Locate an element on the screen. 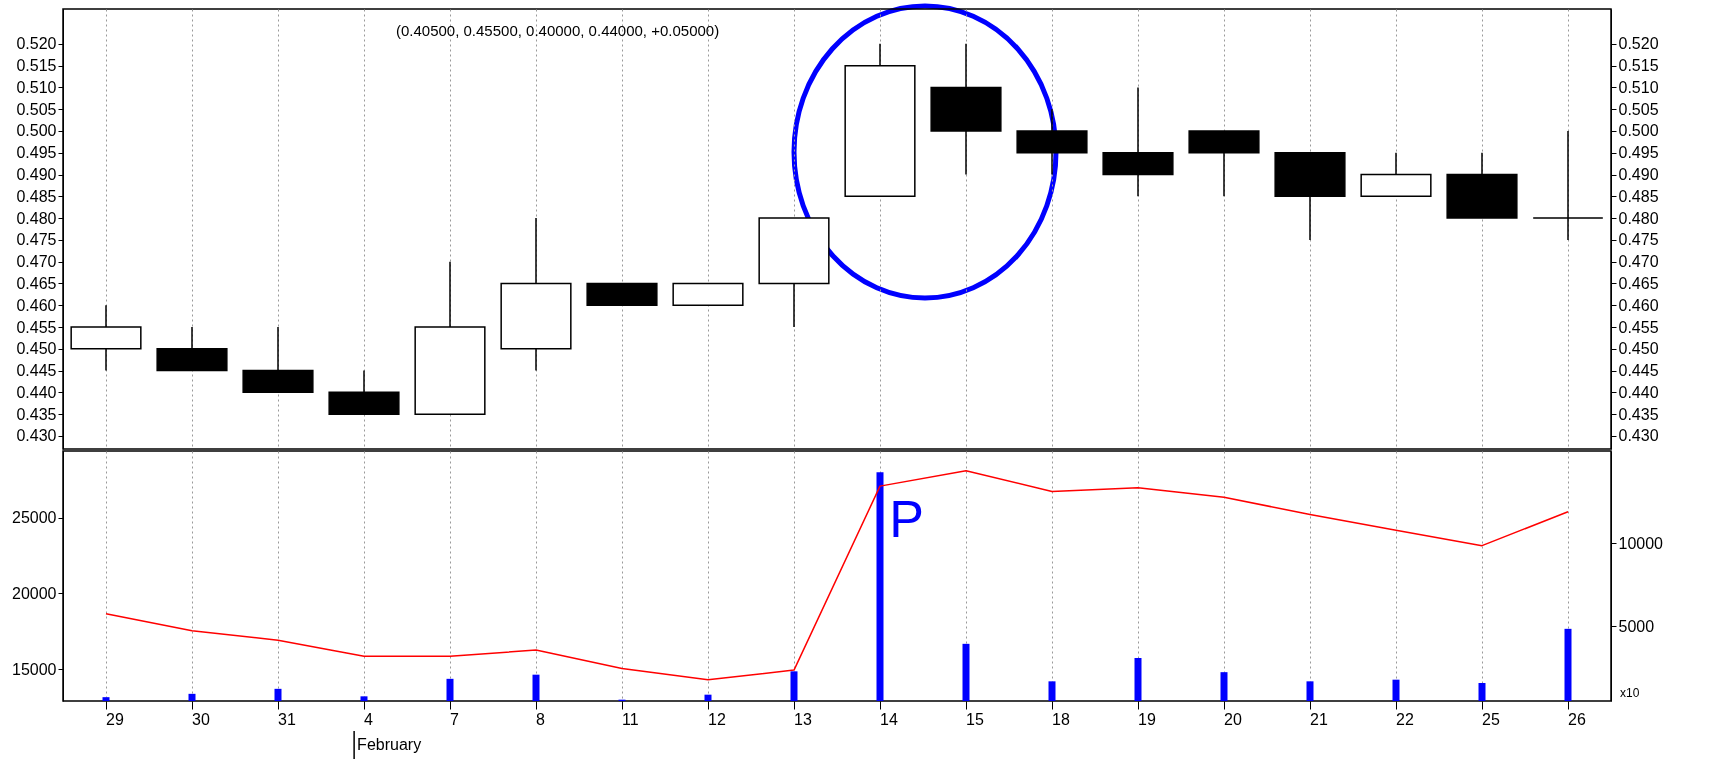 The width and height of the screenshot is (1734, 780). x-tick-label: 25 is located at coordinates (1491, 719).